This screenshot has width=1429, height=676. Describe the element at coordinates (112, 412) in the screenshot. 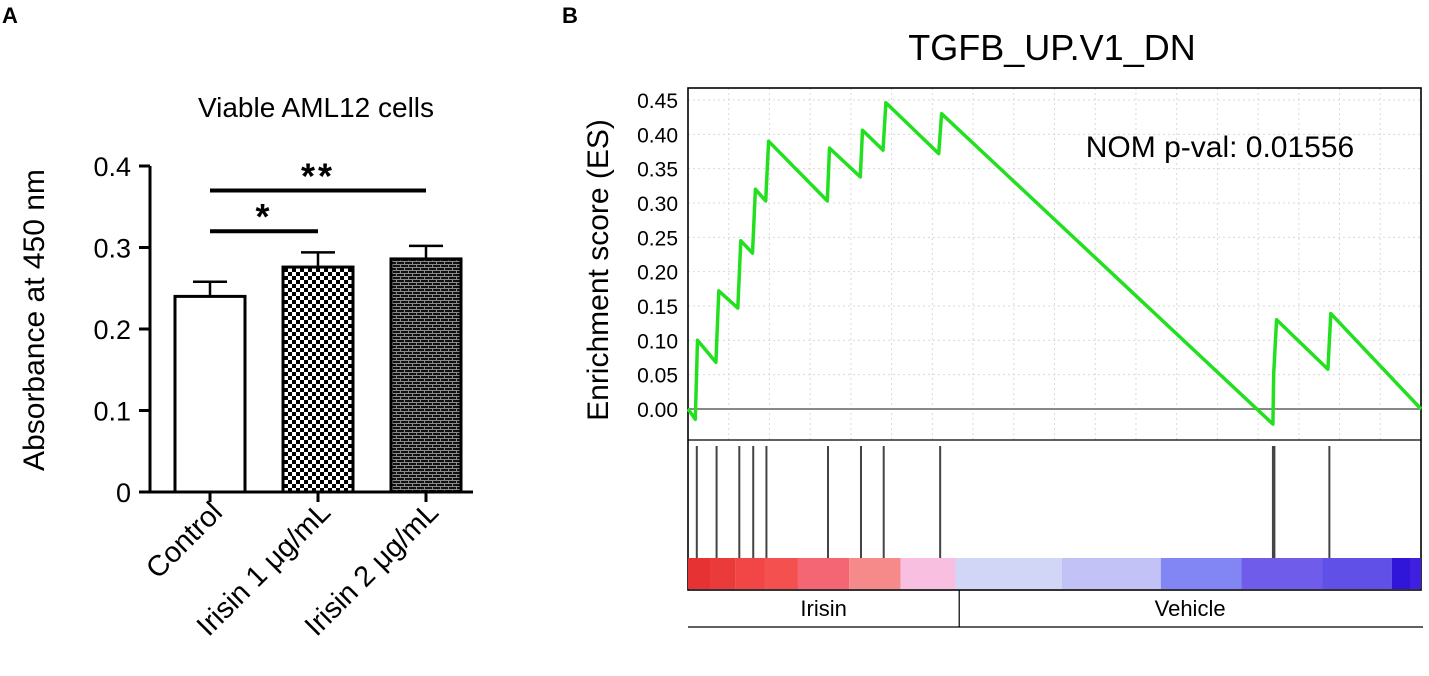

I see `panel-a-y-tick-label: 0.1` at that location.